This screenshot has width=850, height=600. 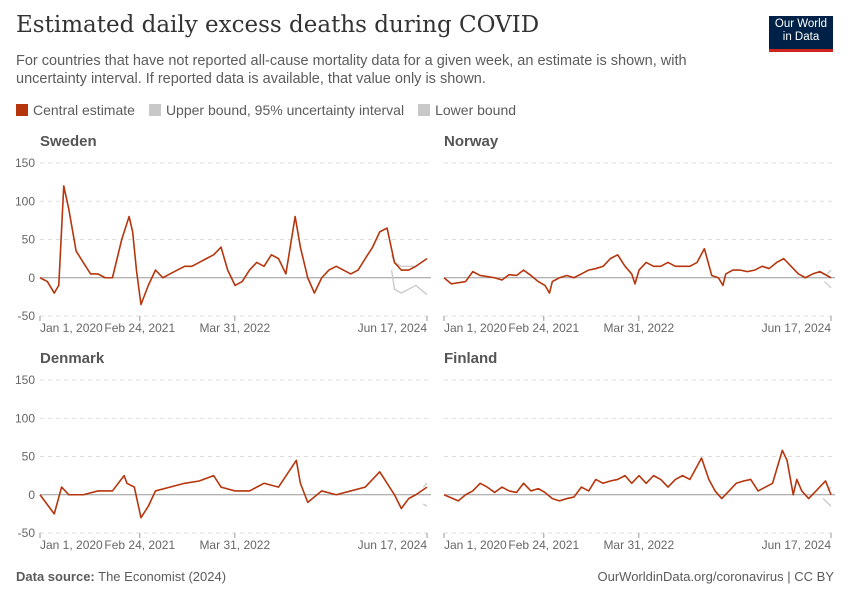 I want to click on legend-item-central: Central estimate, so click(x=75, y=110).